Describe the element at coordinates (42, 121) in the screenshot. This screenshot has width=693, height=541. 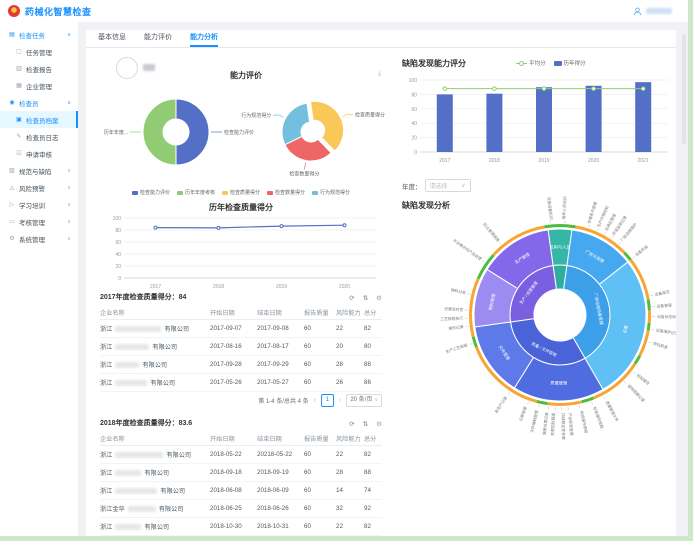
I see `sidebar-label: 检查员档案` at that location.